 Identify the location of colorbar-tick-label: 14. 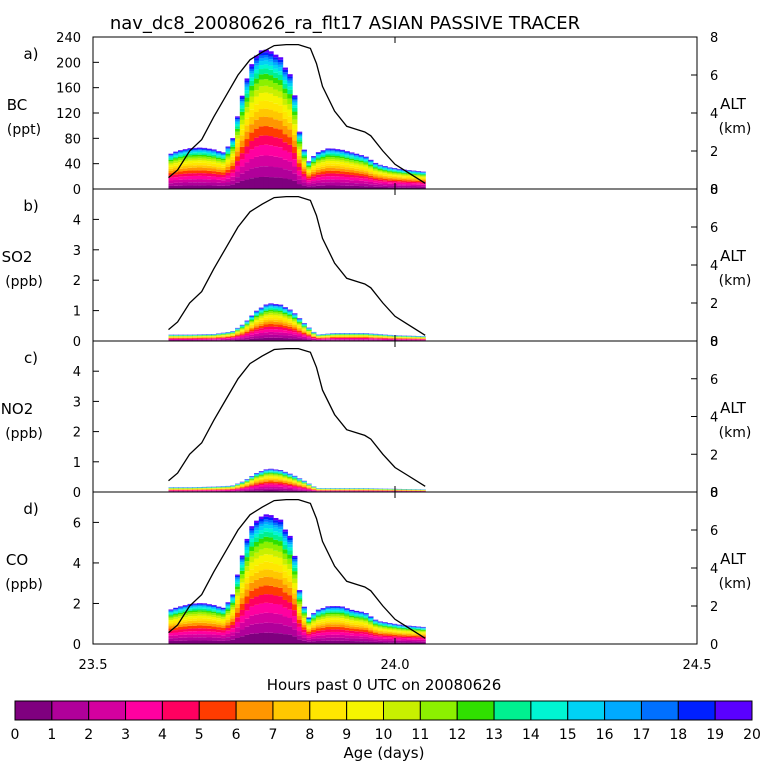
(531, 735).